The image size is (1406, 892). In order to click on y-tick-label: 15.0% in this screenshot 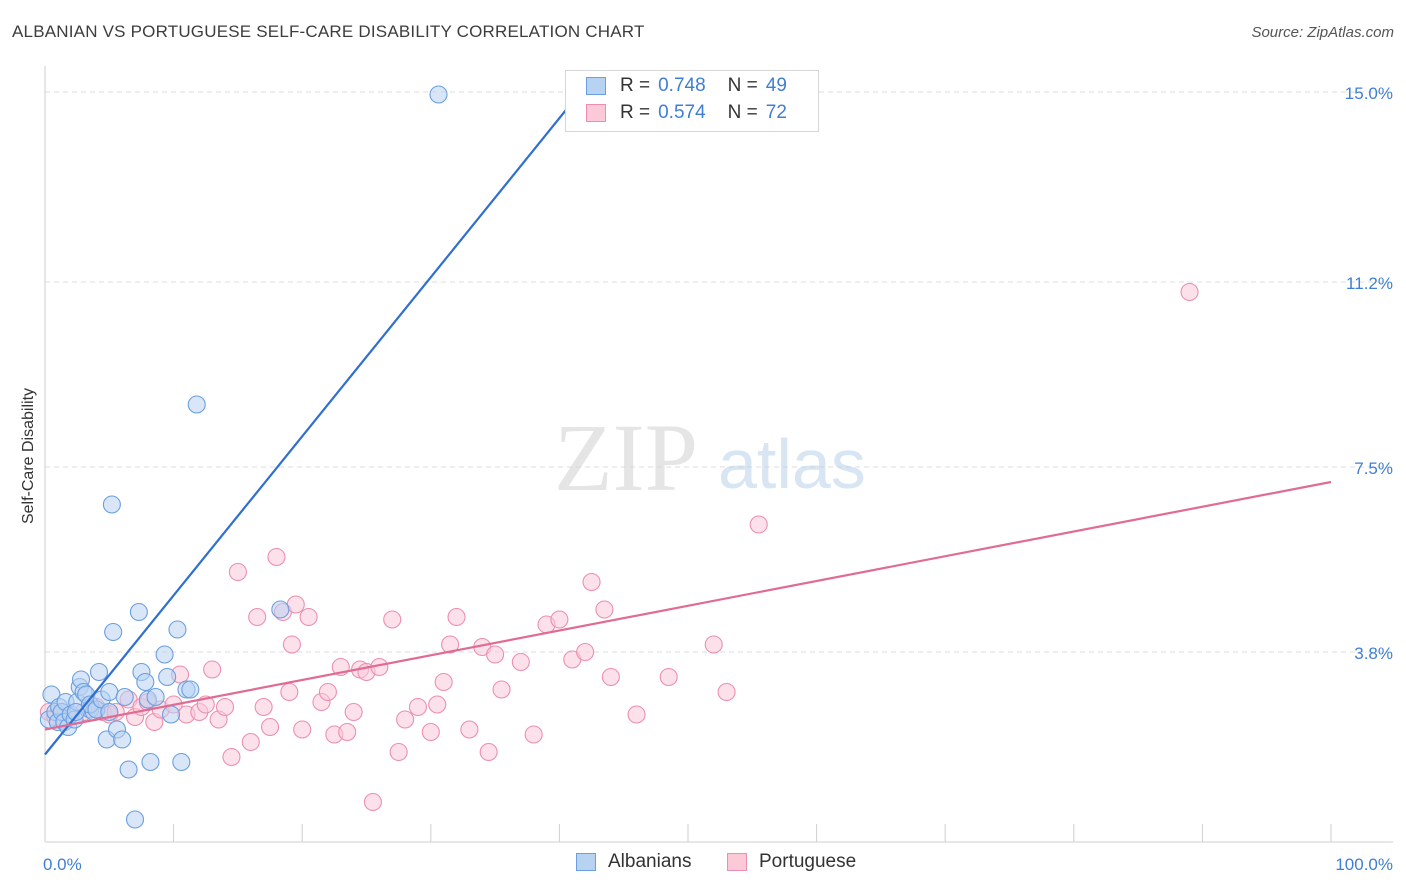, I will do `click(1369, 93)`.